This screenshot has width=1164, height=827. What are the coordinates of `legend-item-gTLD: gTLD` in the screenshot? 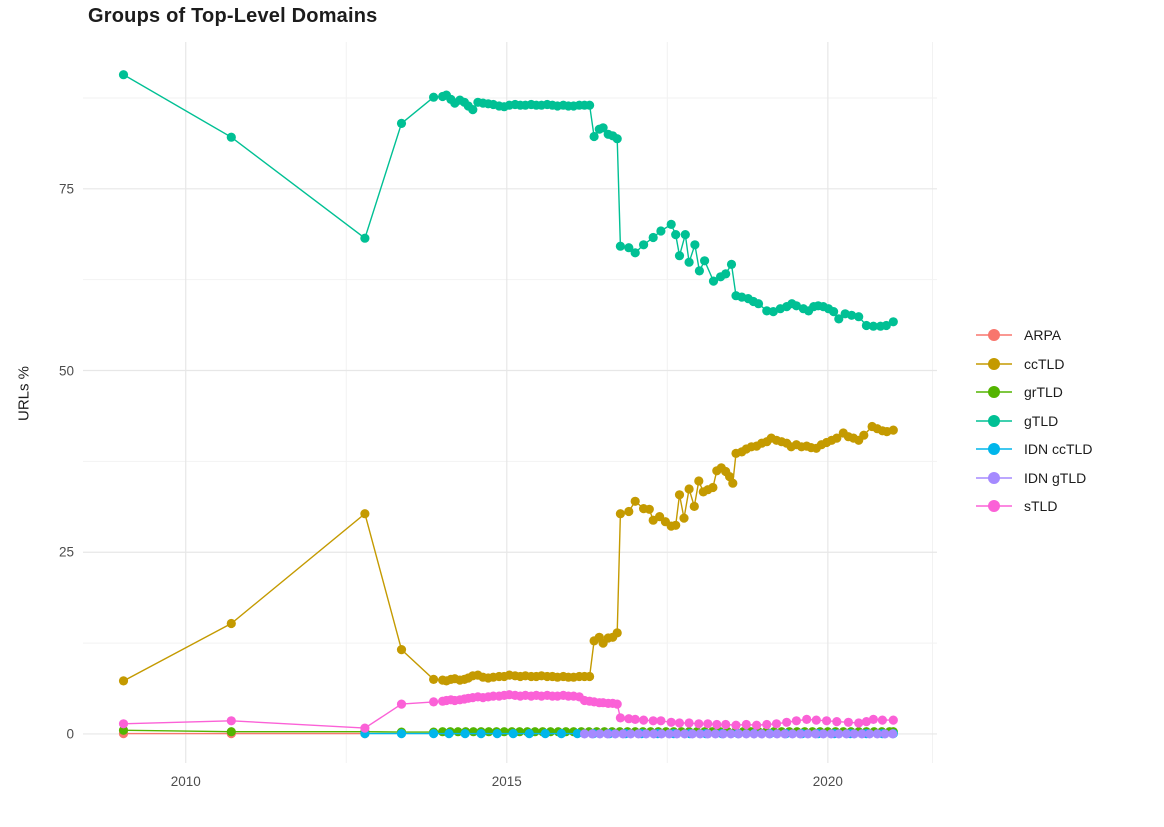 It's located at (1034, 421).